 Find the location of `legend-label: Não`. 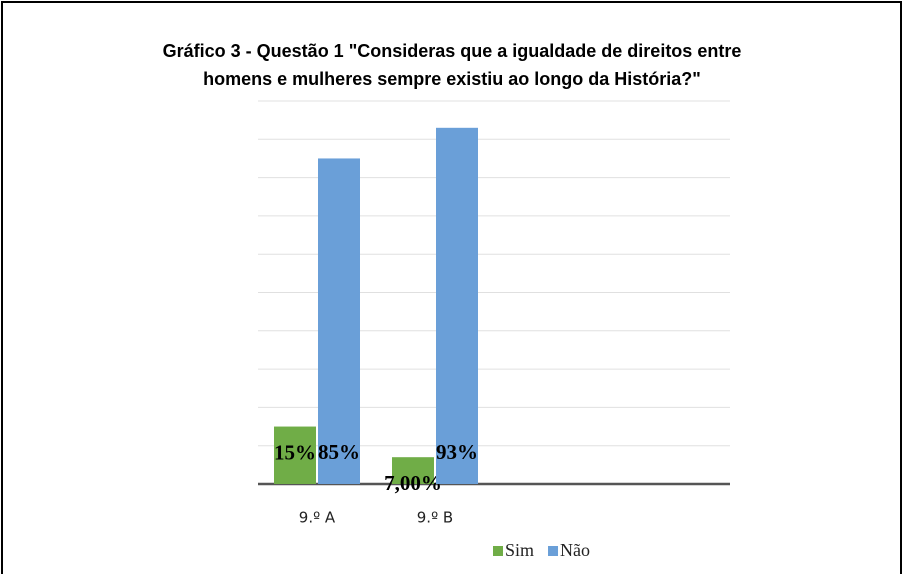

legend-label: Não is located at coordinates (575, 550).